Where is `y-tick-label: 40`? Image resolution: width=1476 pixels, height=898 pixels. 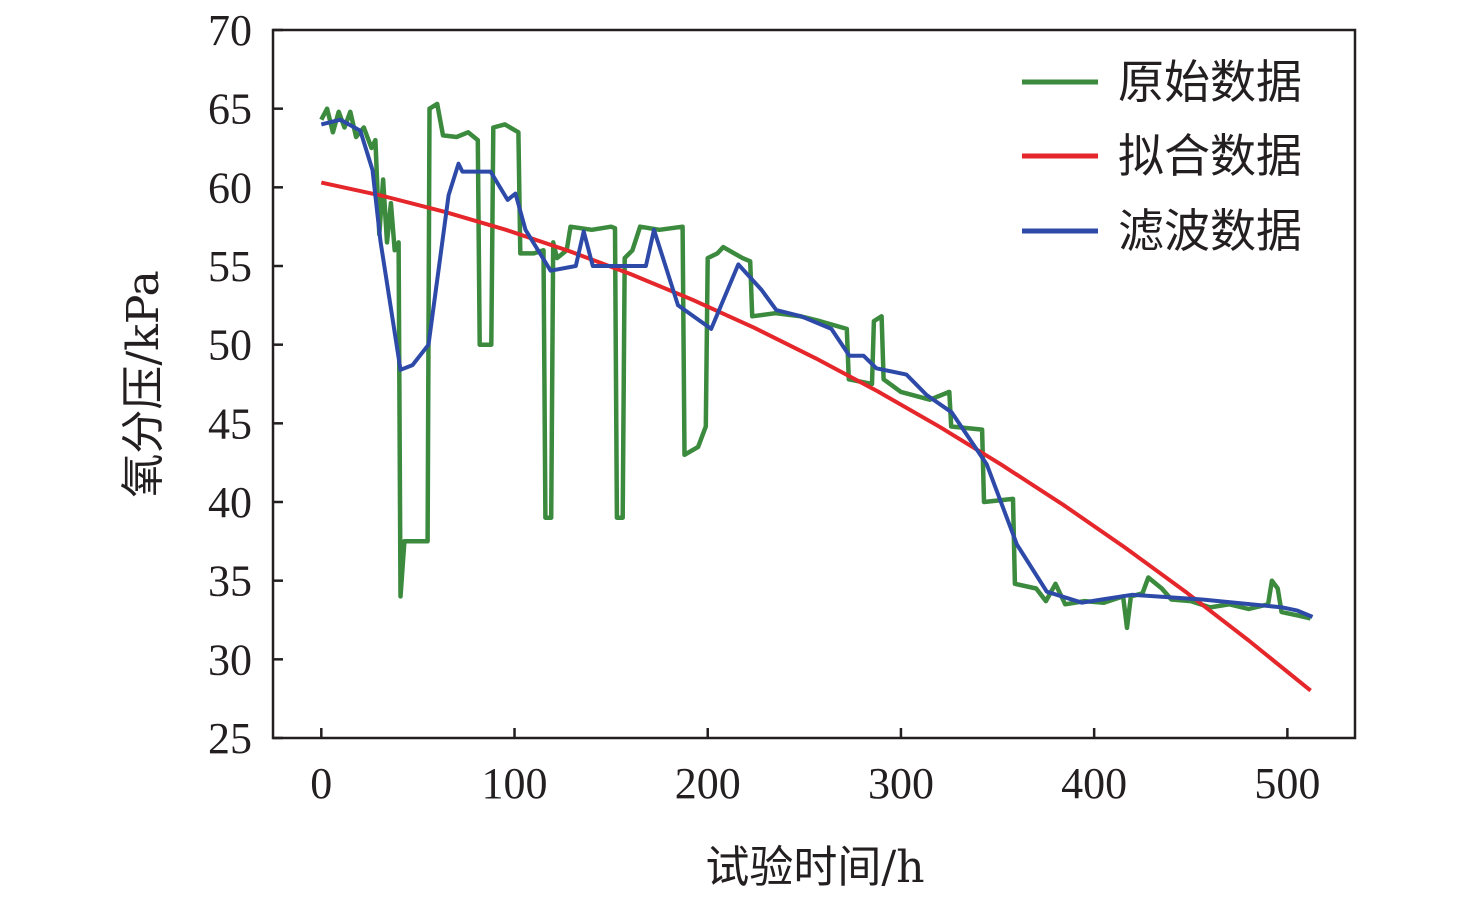
y-tick-label: 40 is located at coordinates (230, 502).